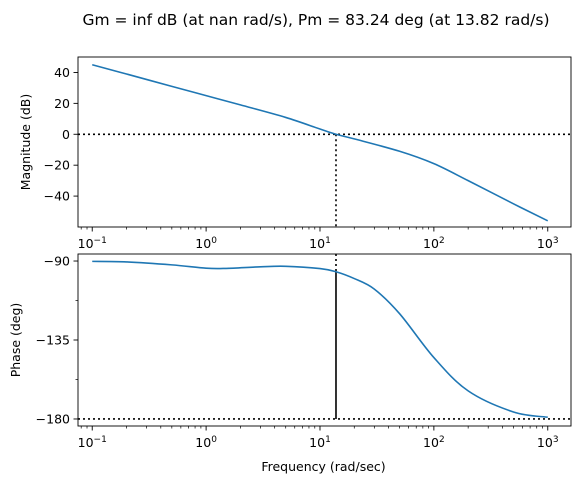  Describe the element at coordinates (53, 340) in the screenshot. I see `y-tick-label: −135` at that location.